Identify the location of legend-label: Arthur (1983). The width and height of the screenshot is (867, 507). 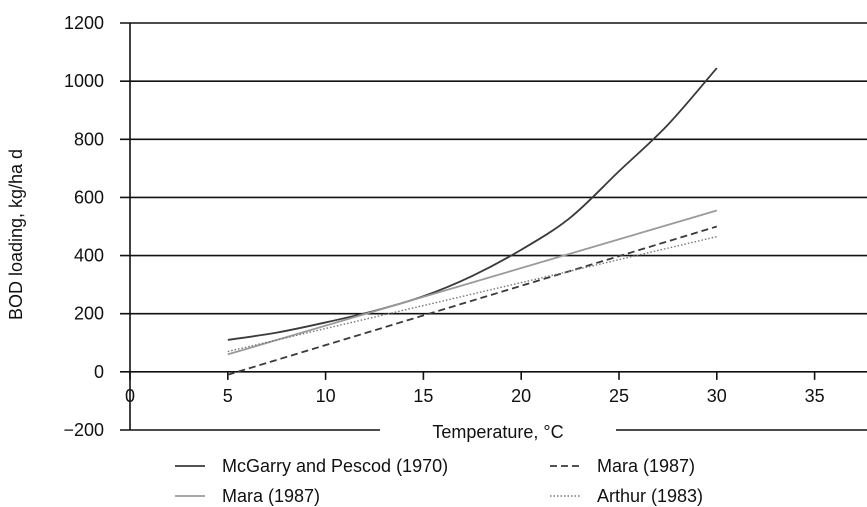
(650, 496).